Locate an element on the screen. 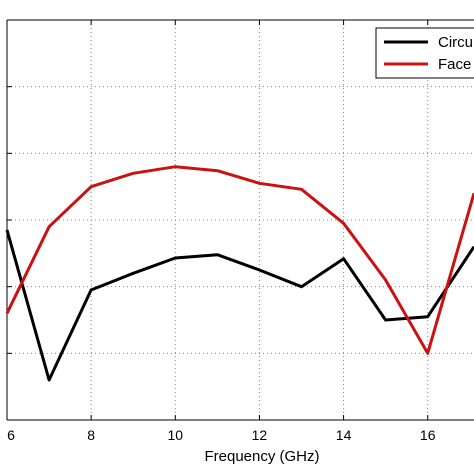 The height and width of the screenshot is (474, 474). legend-label-face: Face is located at coordinates (454, 64).